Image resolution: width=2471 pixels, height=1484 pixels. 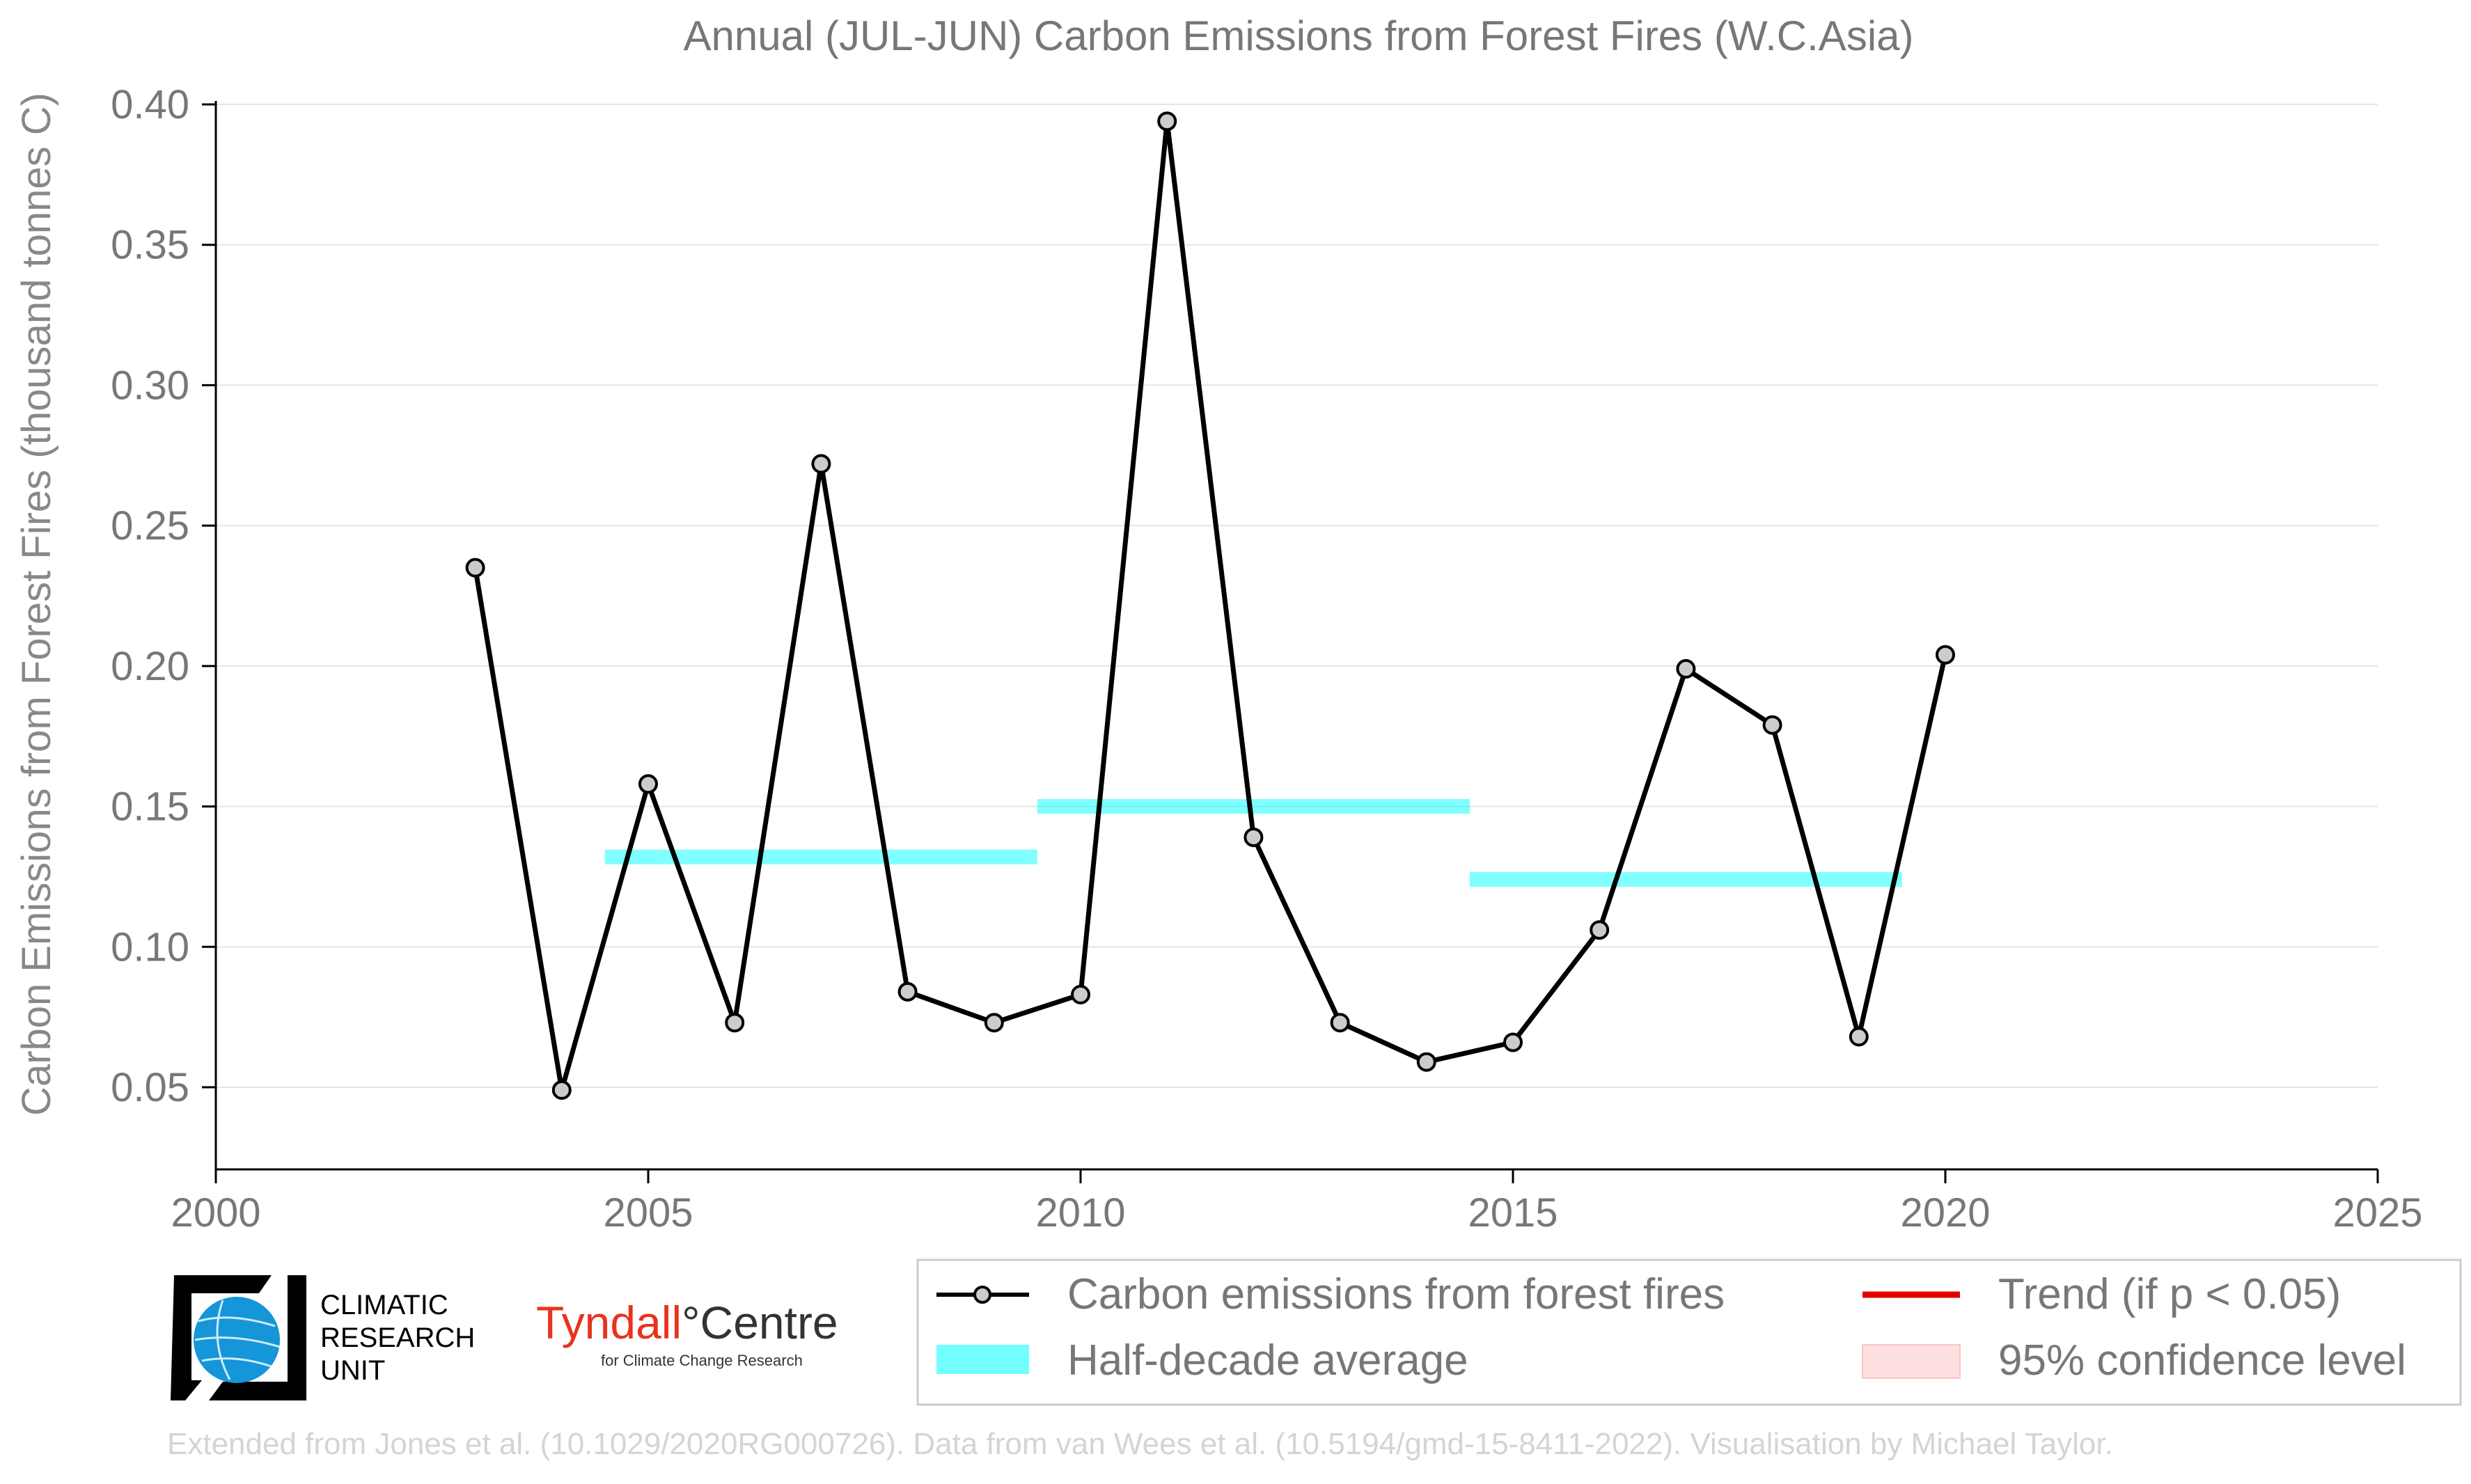 I want to click on x-tick-label: 2015, so click(x=1513, y=1213).